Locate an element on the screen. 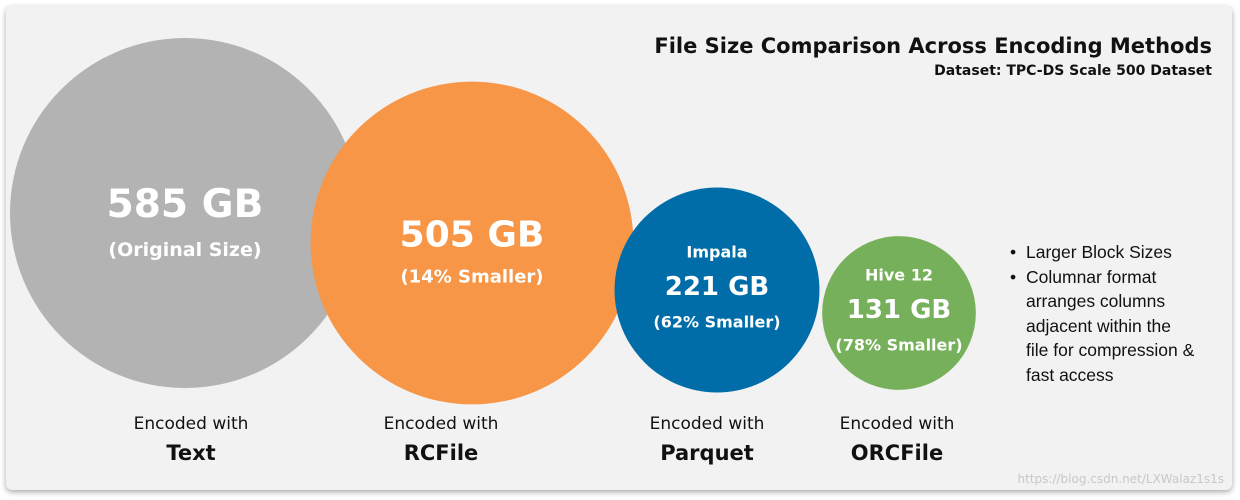 This screenshot has width=1240, height=500. note-item: Larger Block Sizes is located at coordinates (1103, 252).